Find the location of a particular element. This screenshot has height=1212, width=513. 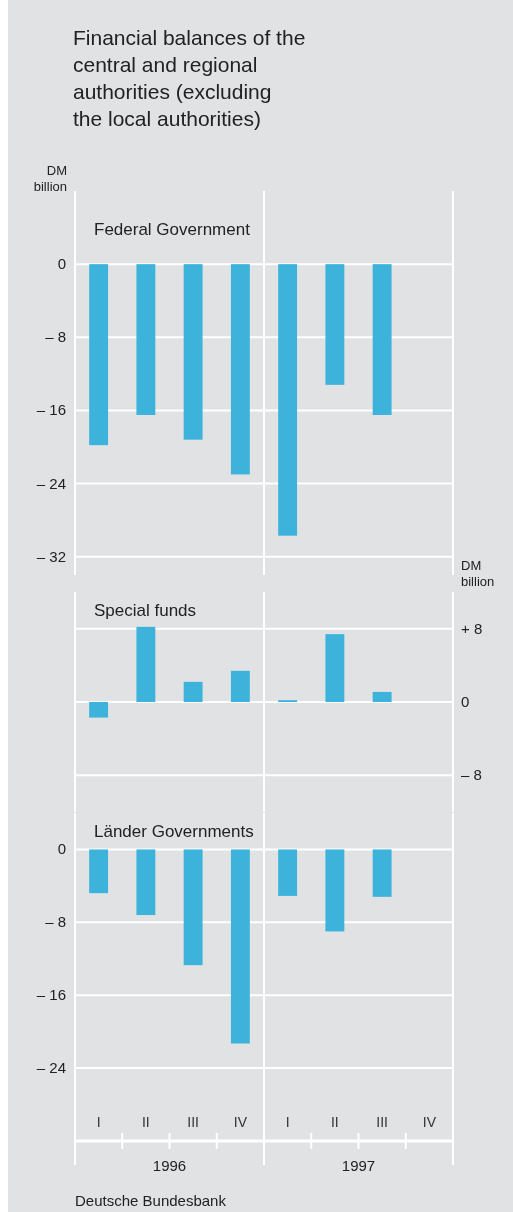

y-axis-title: DM billion is located at coordinates (50, 178).